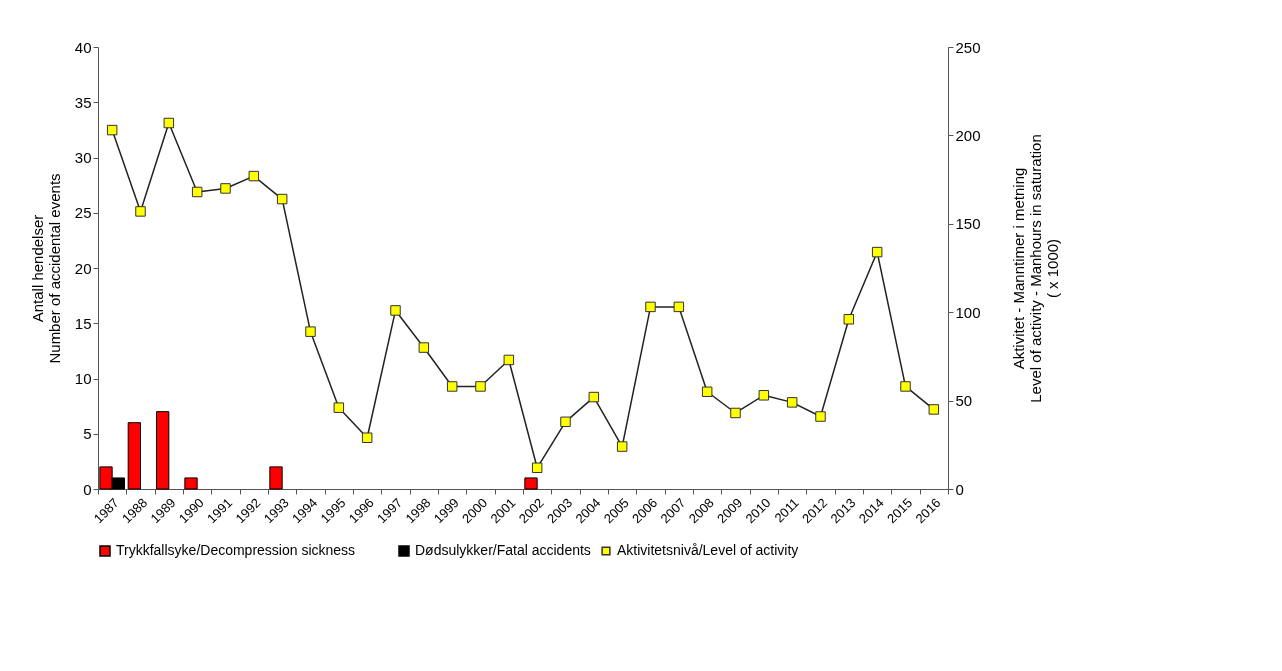 The image size is (1282, 671). Describe the element at coordinates (236, 550) in the screenshot. I see `legend-label: Trykkfallsyke/Decompression sickness` at that location.